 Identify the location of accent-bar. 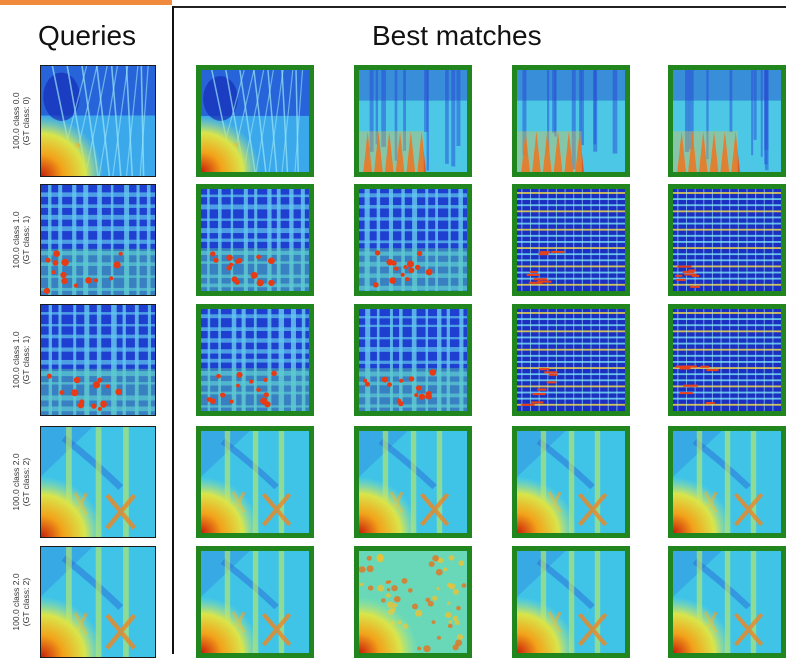
(86, 2).